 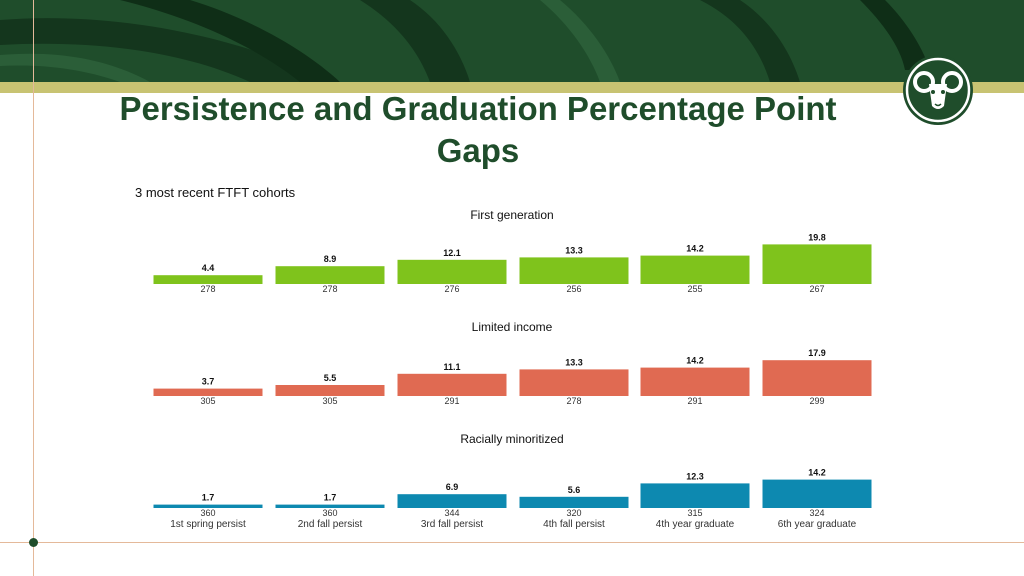 What do you see at coordinates (451, 367) in the screenshot?
I see `bar-value-label: 11.1` at bounding box center [451, 367].